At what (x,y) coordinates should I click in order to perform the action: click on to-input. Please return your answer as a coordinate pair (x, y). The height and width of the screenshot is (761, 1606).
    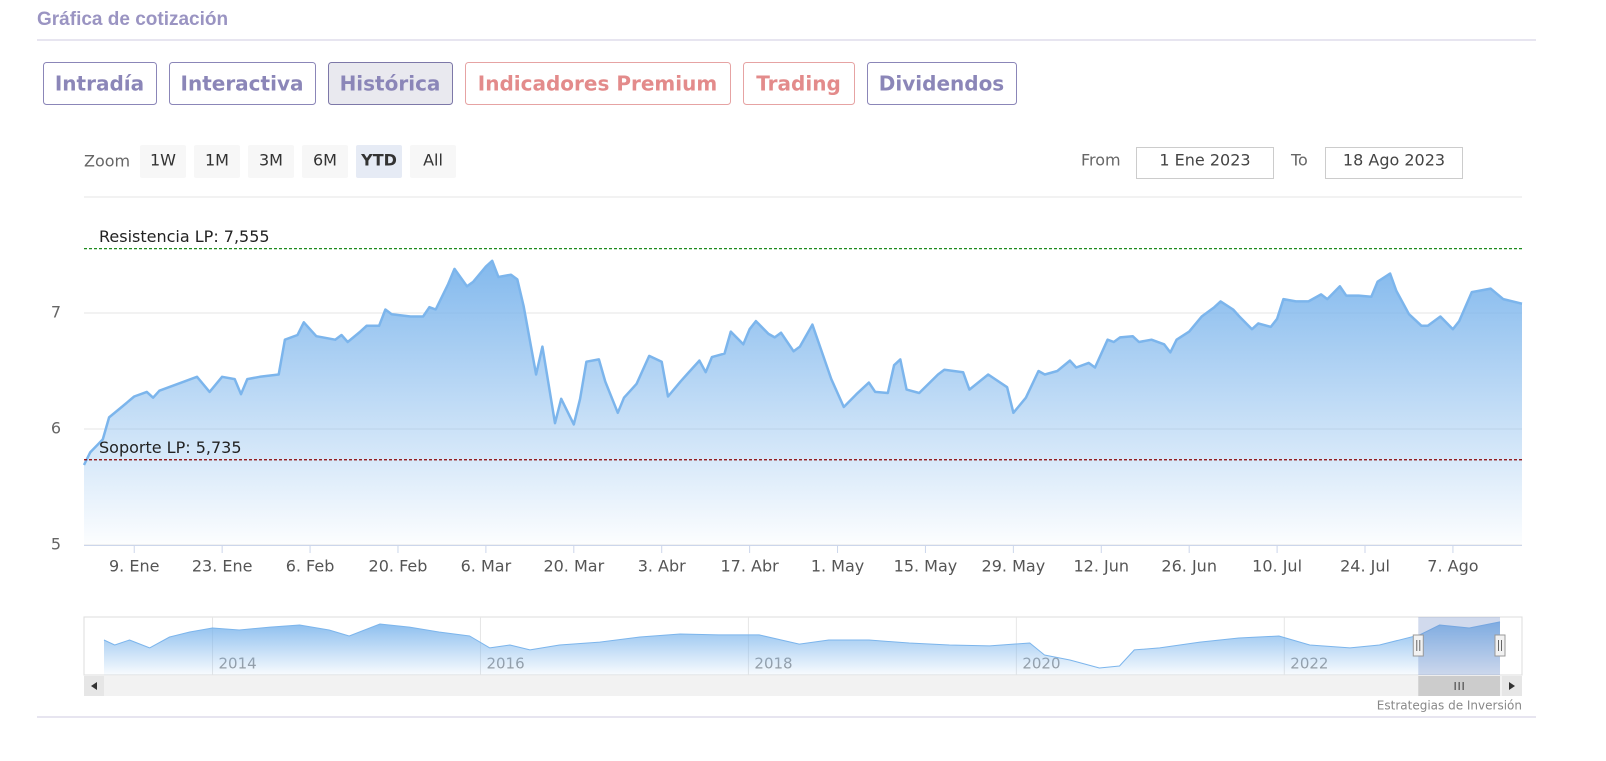
    Looking at the image, I should click on (1394, 163).